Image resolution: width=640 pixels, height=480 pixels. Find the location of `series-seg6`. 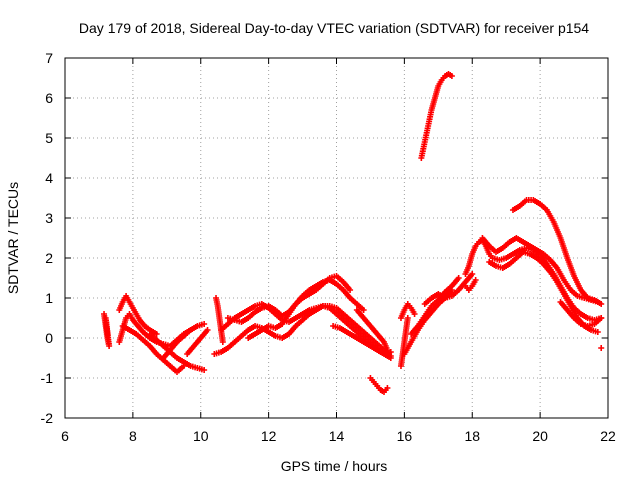

series-seg6 is located at coordinates (184, 341).